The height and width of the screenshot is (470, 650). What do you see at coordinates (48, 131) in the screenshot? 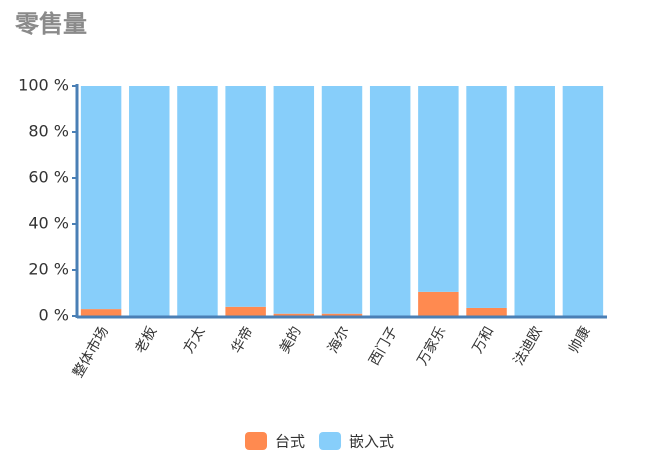
I see `y-tick-label: 80 %` at bounding box center [48, 131].